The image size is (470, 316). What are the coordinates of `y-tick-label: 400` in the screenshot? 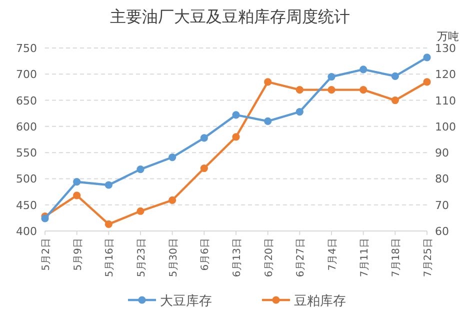 It's located at (26, 231).